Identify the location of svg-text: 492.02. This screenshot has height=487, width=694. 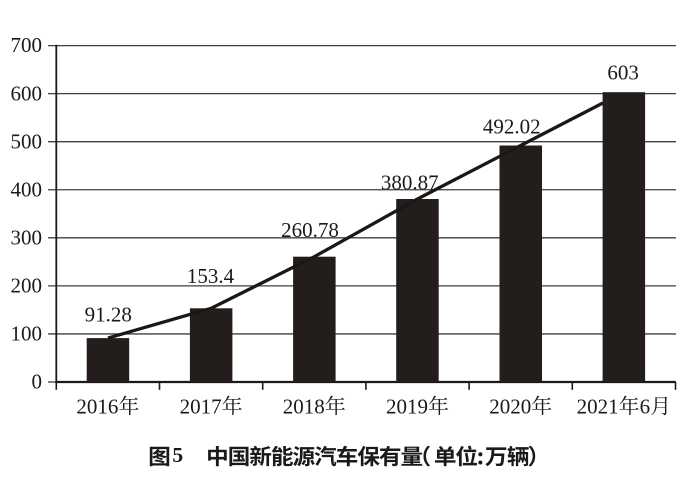
(512, 127).